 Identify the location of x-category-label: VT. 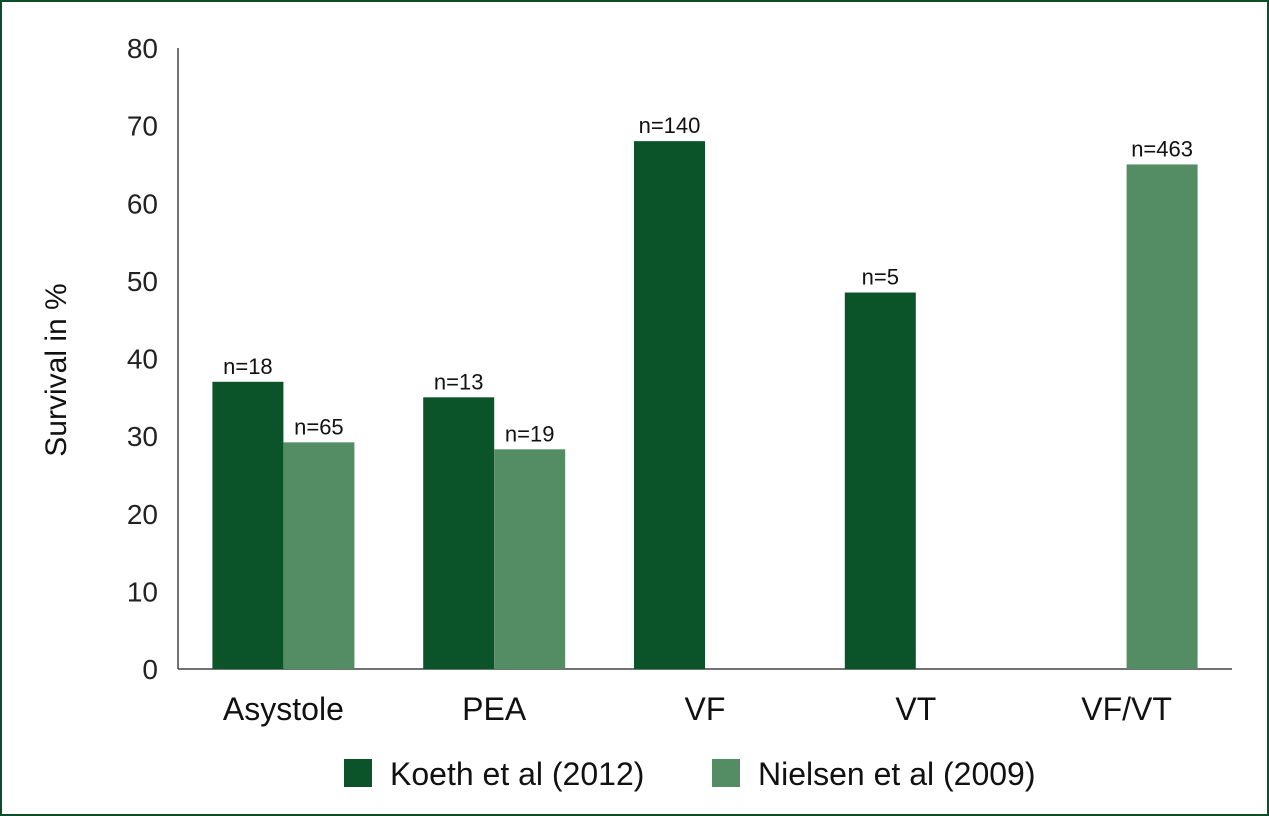
(915, 709).